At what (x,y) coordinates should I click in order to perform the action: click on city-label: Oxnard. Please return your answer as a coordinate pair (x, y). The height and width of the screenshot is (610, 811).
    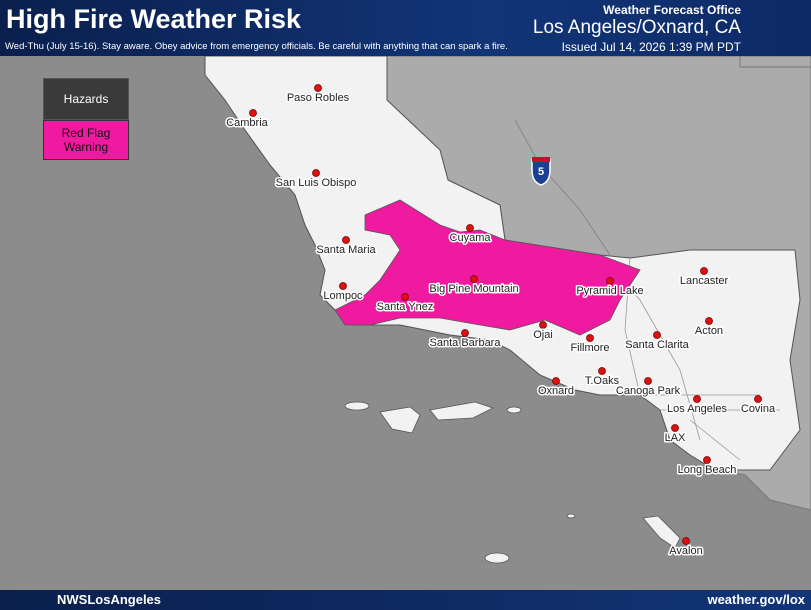
    Looking at the image, I should click on (556, 391).